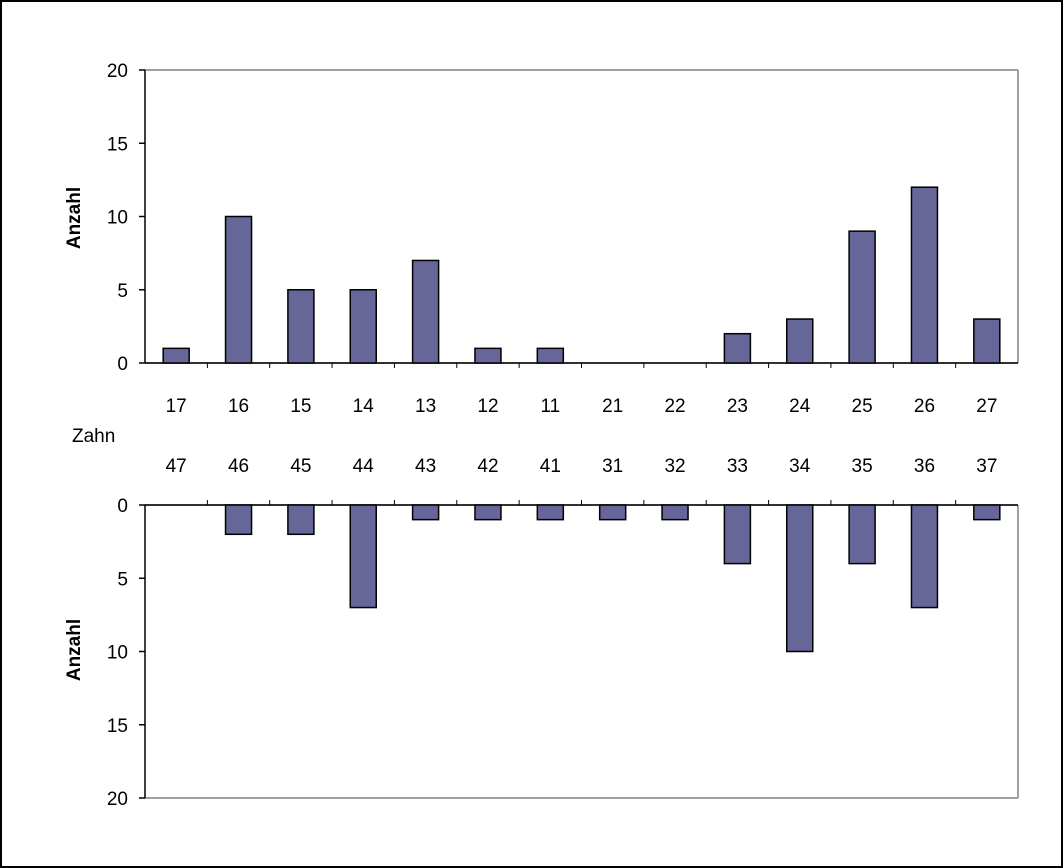 This screenshot has width=1063, height=868. What do you see at coordinates (986, 406) in the screenshot?
I see `upper-x-tick-label: 27` at bounding box center [986, 406].